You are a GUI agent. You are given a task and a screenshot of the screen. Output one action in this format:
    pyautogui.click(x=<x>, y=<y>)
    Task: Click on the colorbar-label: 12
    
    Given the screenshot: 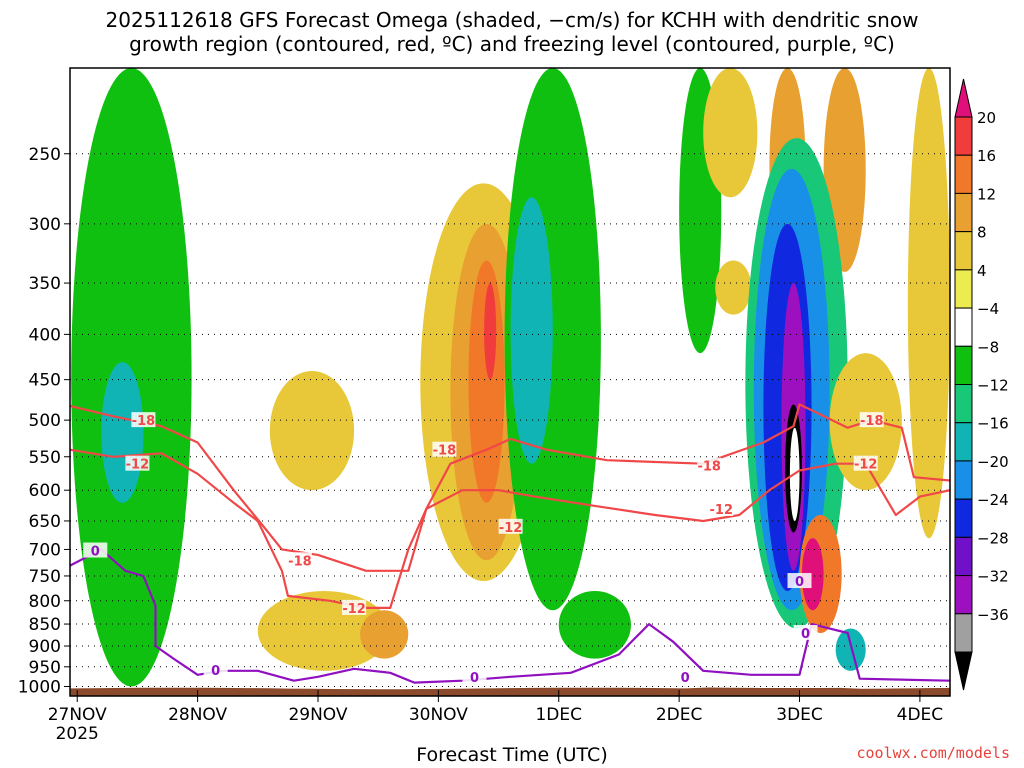 What is the action you would take?
    pyautogui.click(x=986, y=194)
    